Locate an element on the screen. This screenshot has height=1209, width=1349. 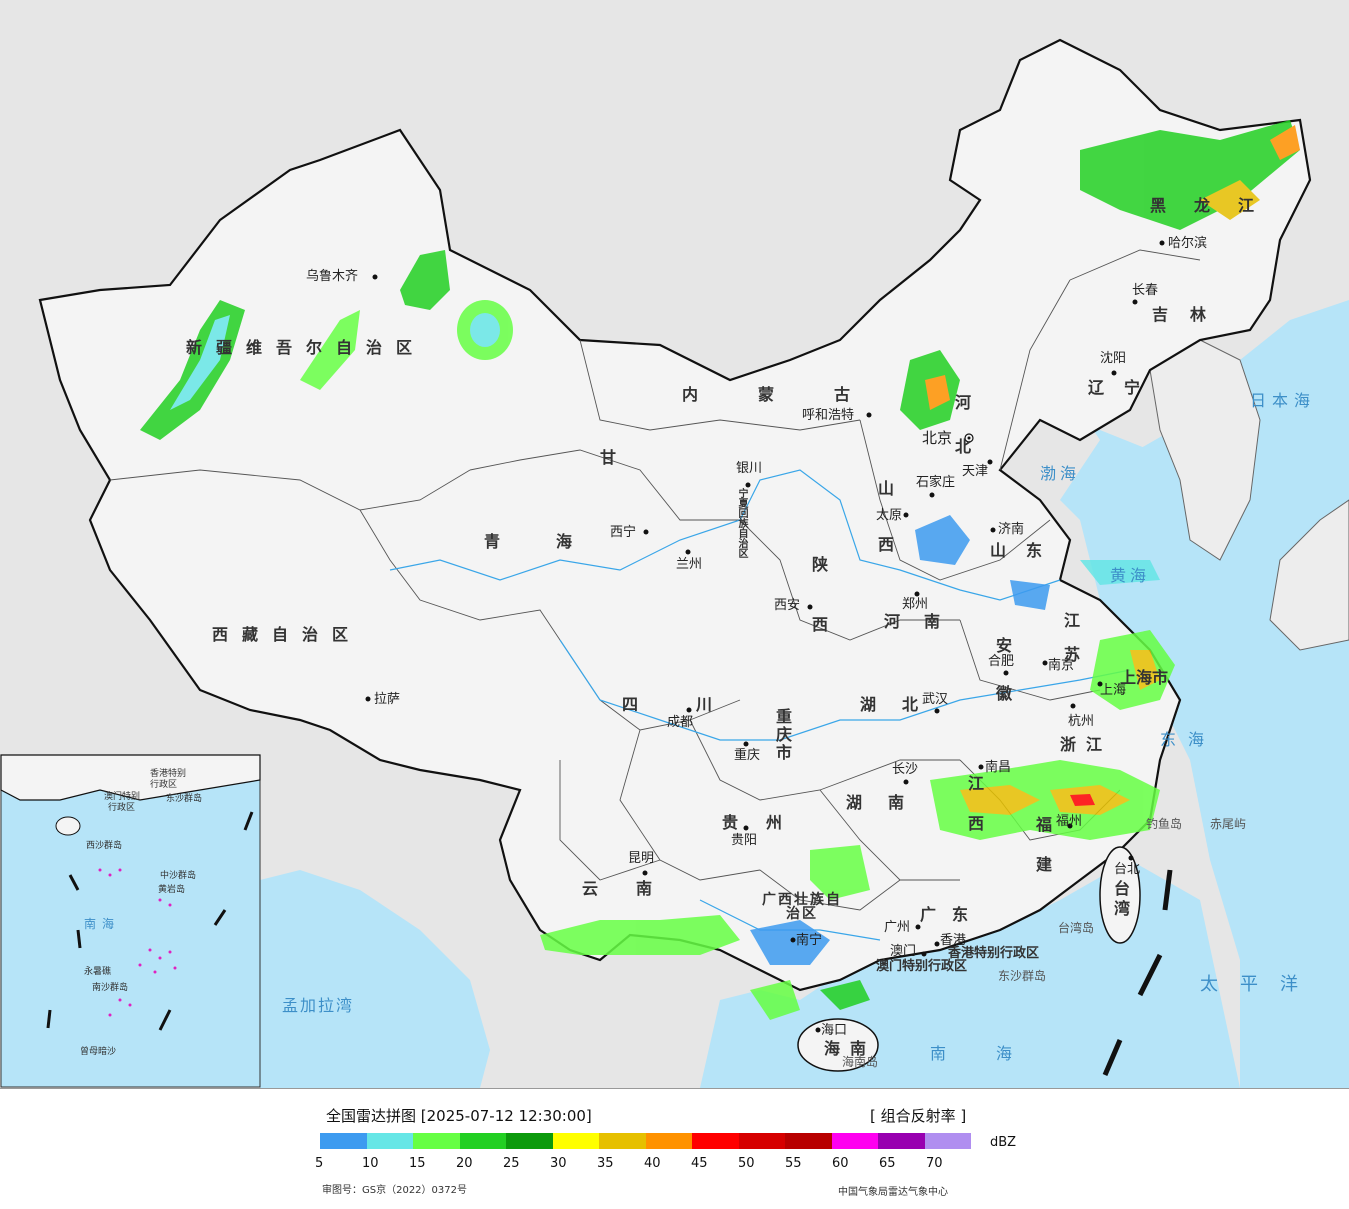
city-hangzhou: 杭州 is located at coordinates (1081, 721).